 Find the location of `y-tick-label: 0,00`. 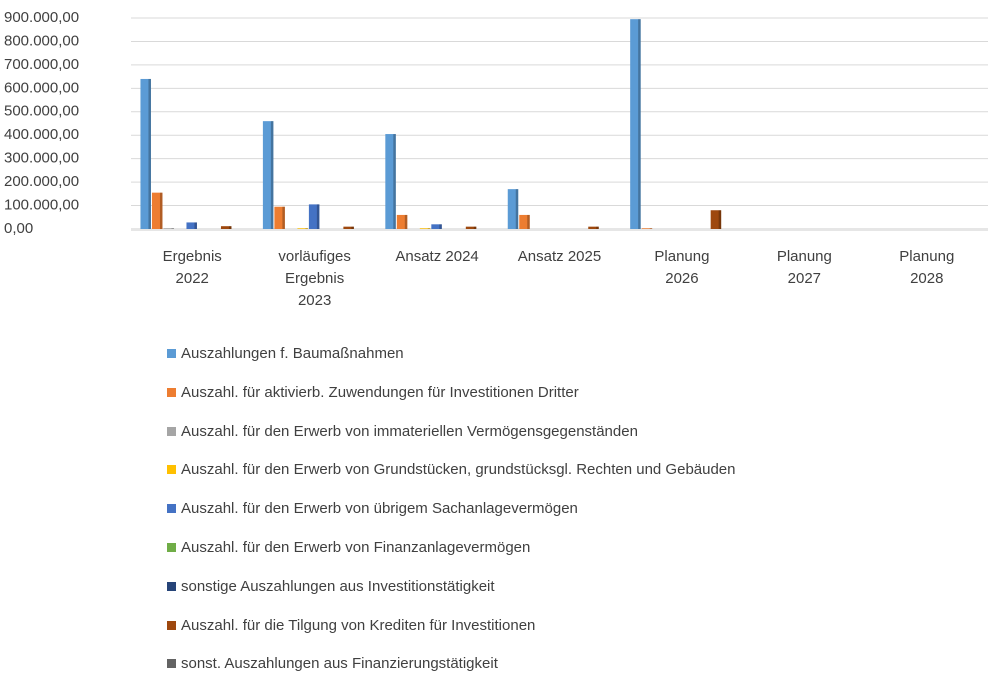

y-tick-label: 0,00 is located at coordinates (18, 228).